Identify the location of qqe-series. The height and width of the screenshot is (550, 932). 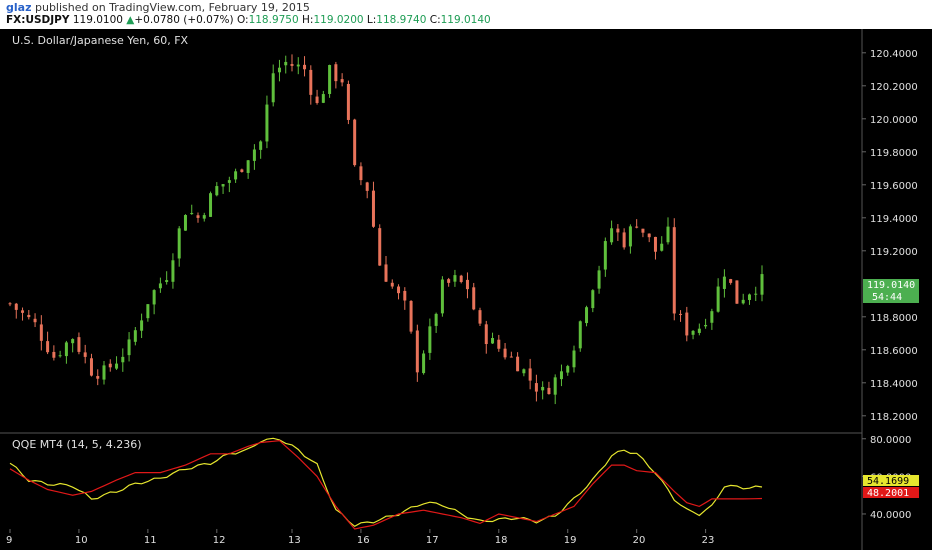
(386, 483).